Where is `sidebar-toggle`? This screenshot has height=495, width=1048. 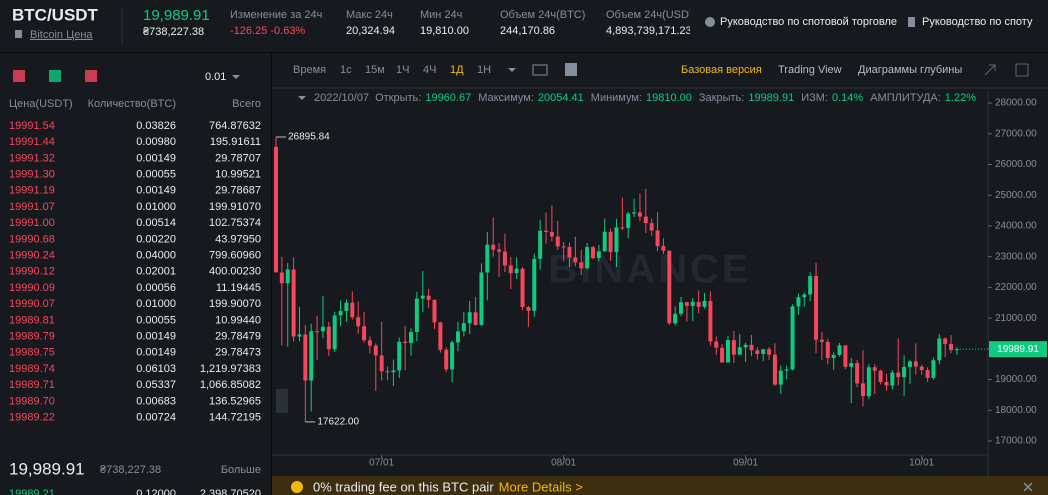 sidebar-toggle is located at coordinates (282, 401).